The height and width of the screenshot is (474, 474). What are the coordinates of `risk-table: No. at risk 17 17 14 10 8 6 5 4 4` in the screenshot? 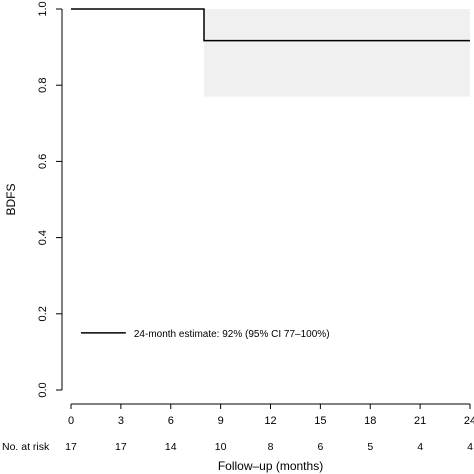 It's located at (237, 447).